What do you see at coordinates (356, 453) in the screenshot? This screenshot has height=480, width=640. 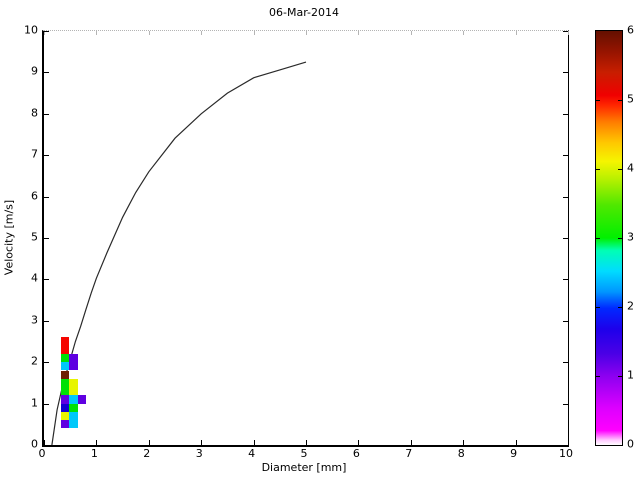 I see `x-tick-label: 6` at bounding box center [356, 453].